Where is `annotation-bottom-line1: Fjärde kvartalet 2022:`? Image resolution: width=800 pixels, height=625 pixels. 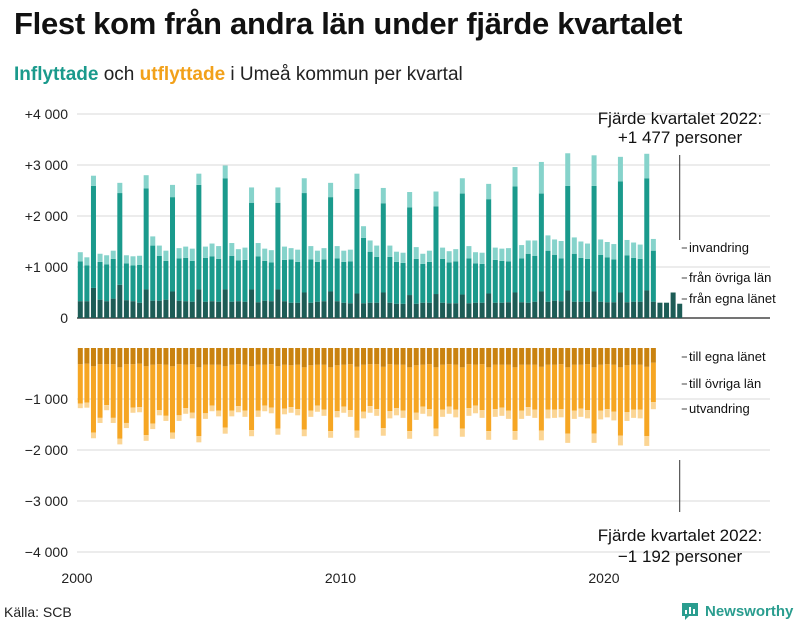
annotation-bottom-line1: Fjärde kvartalet 2022: is located at coordinates (680, 535).